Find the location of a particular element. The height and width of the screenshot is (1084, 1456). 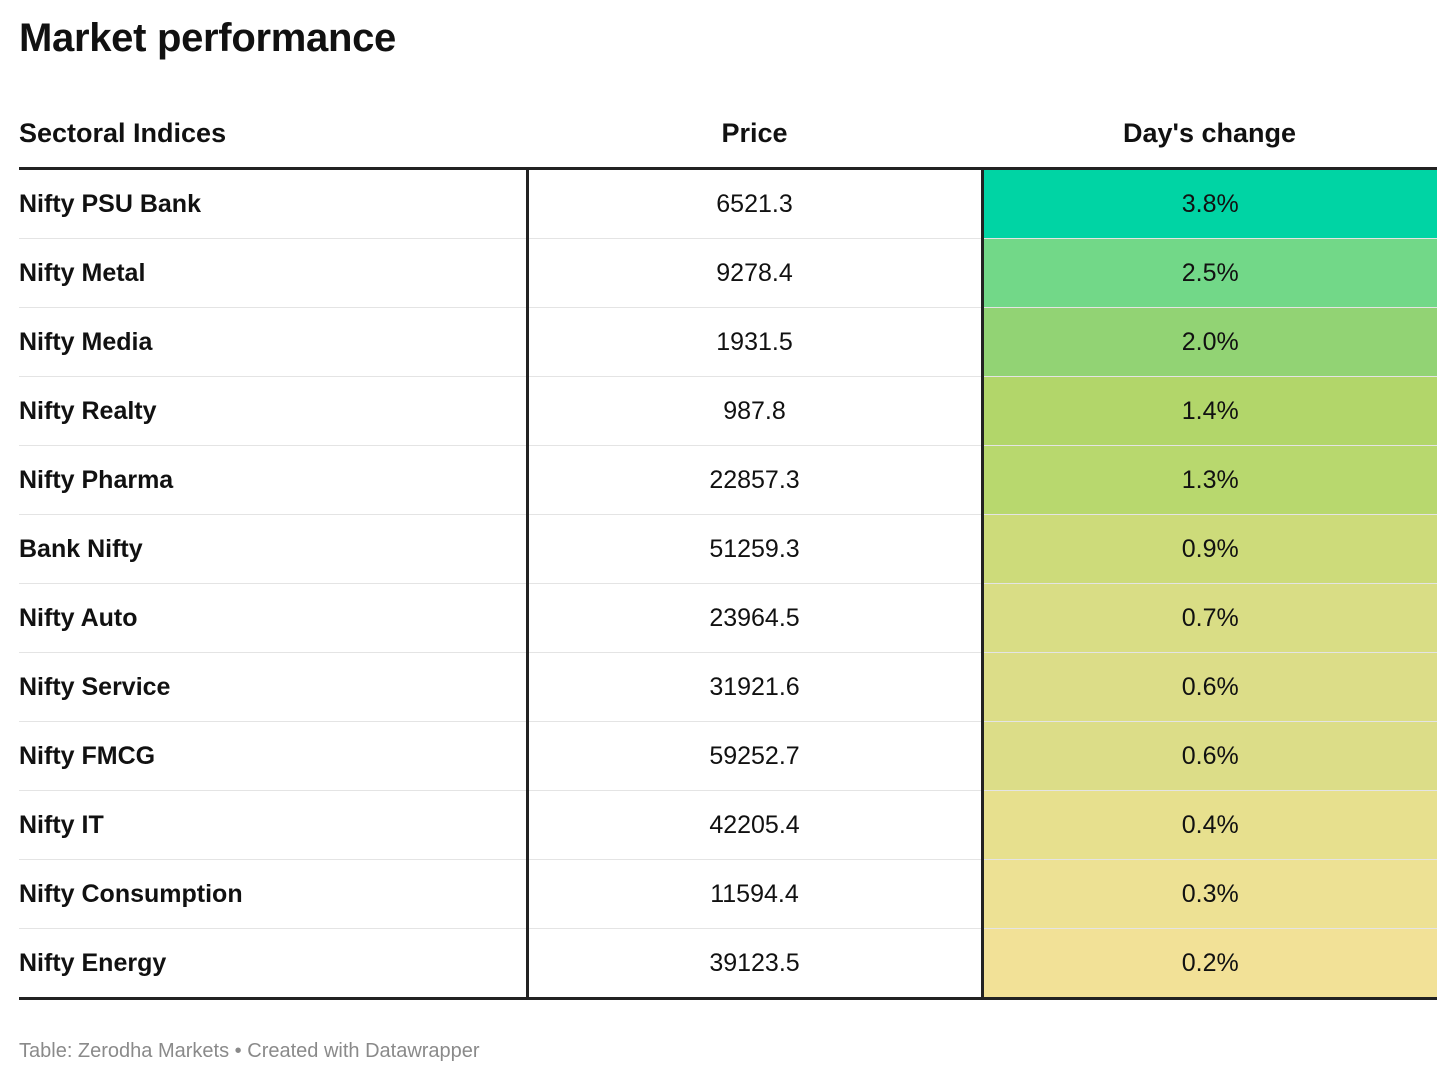

index-name-cell: Nifty IT is located at coordinates (274, 825).